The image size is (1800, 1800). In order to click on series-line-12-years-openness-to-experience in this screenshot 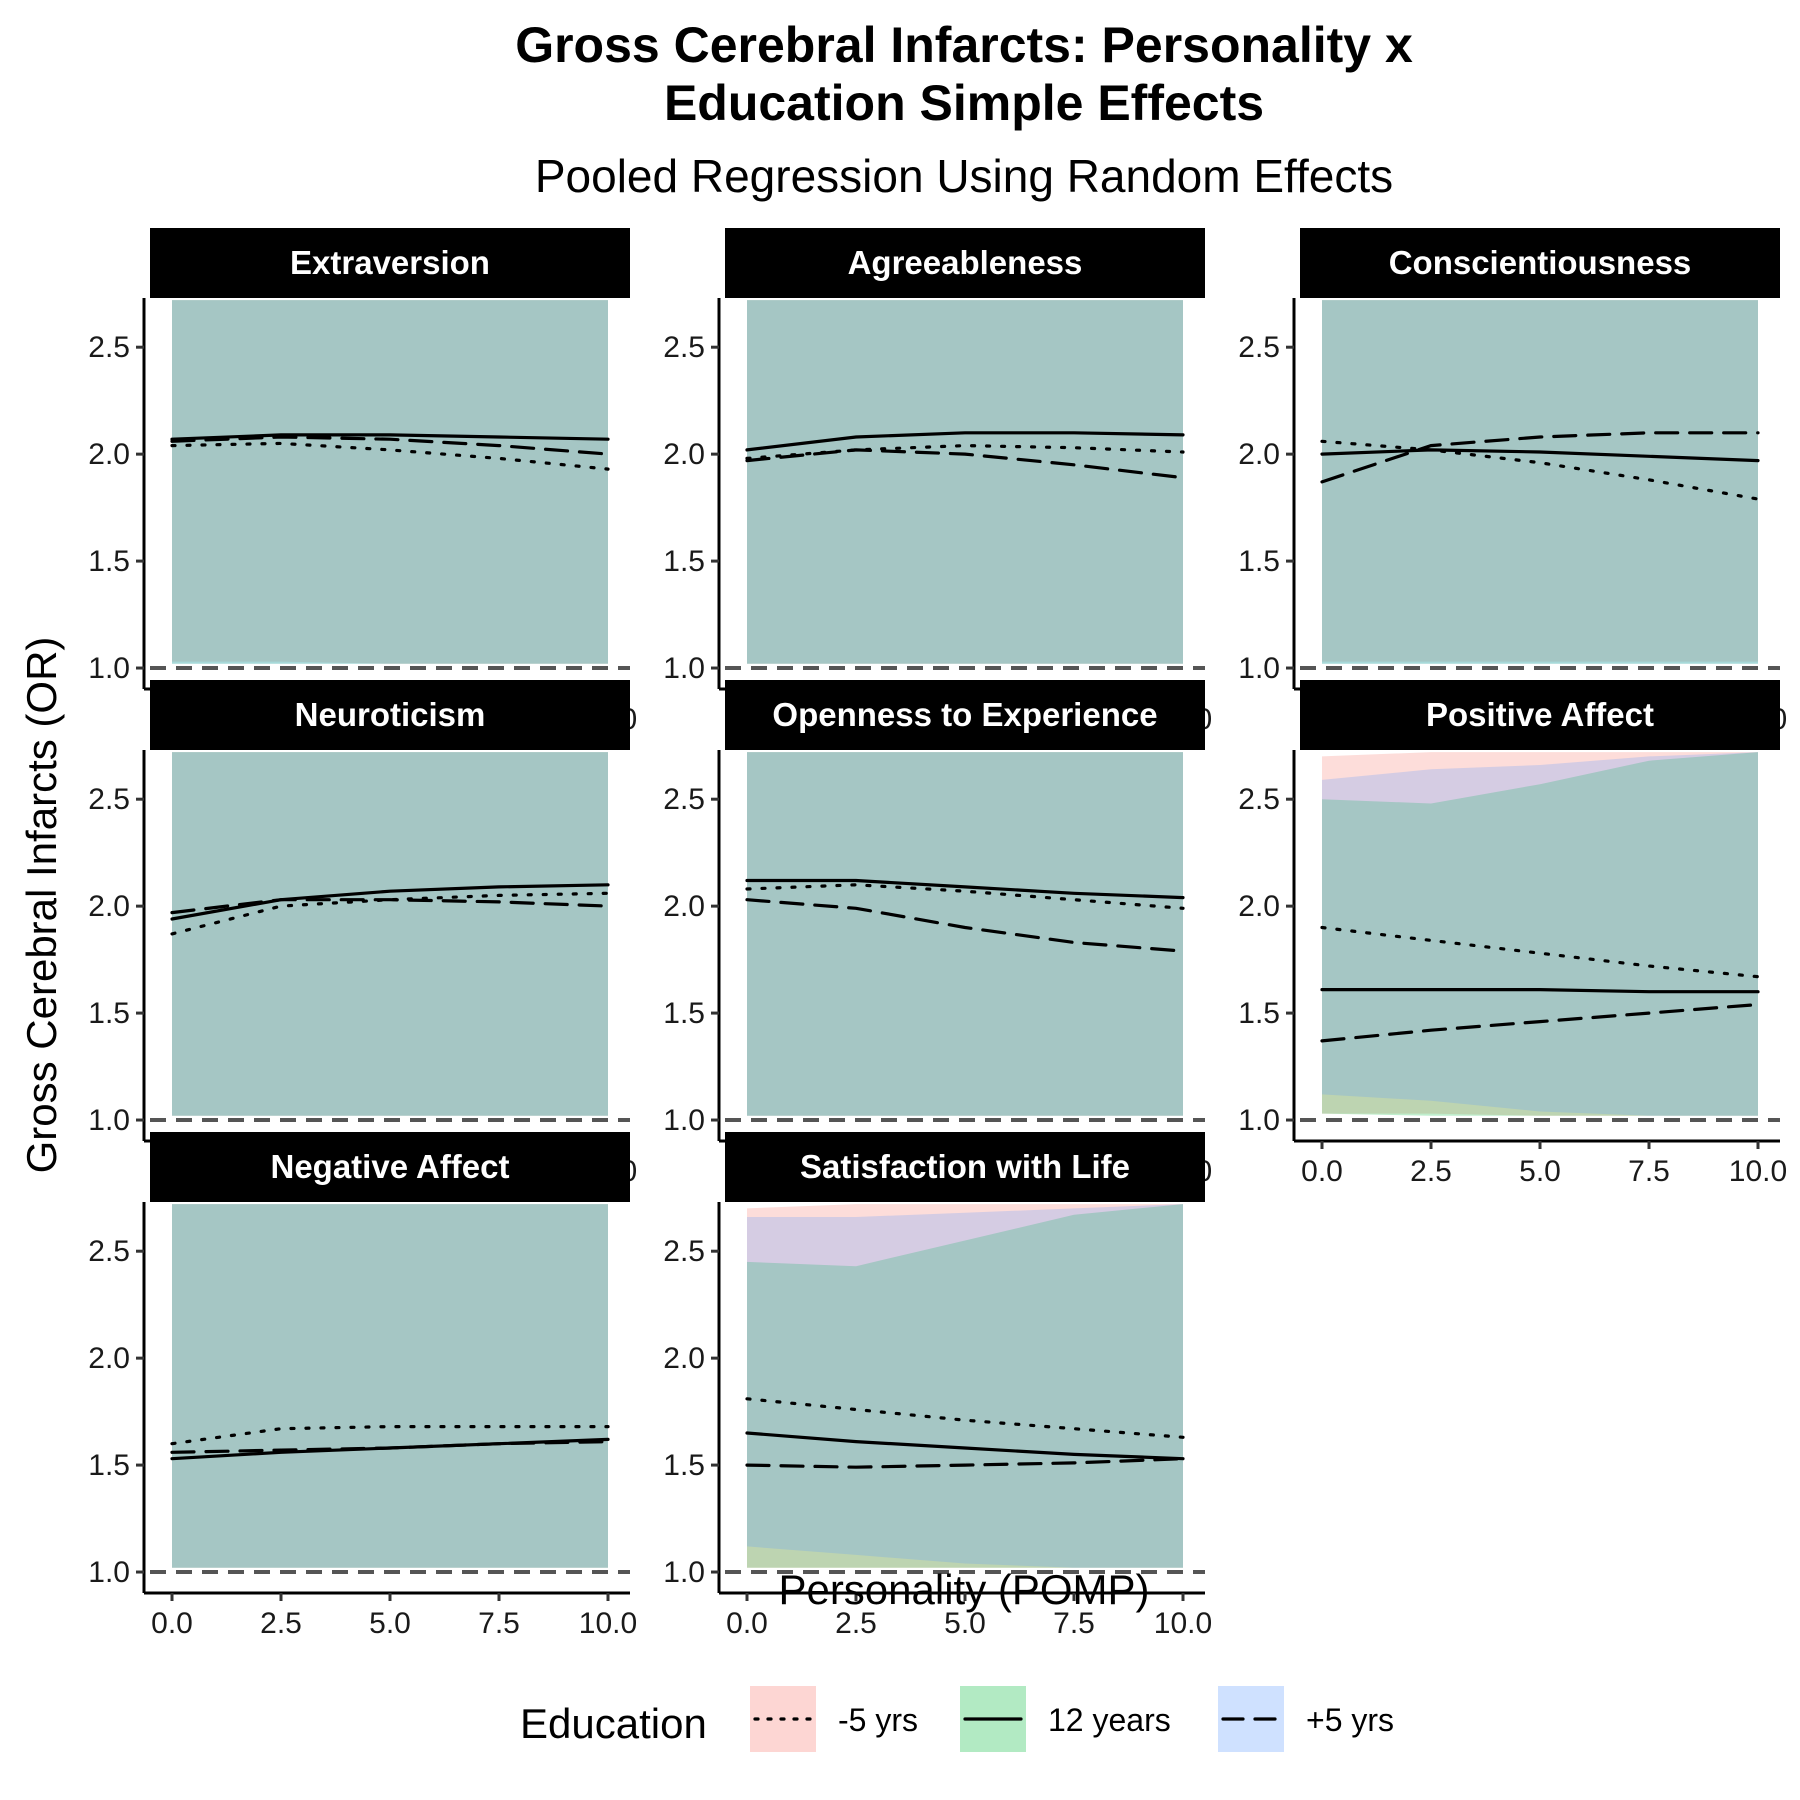, I will do `click(965, 889)`.